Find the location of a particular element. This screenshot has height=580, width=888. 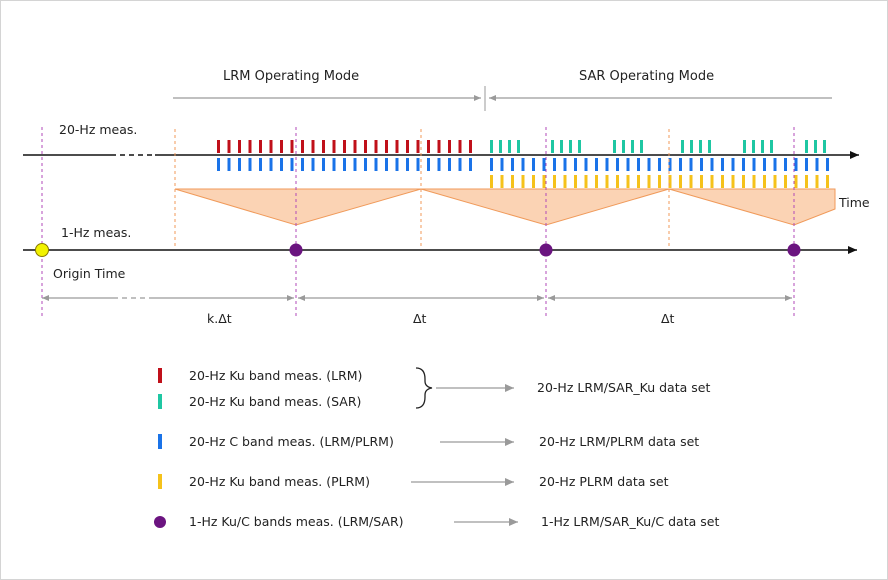

legend-label-c-band: 20-Hz C band meas. (LRM/PLRM) is located at coordinates (291, 441).